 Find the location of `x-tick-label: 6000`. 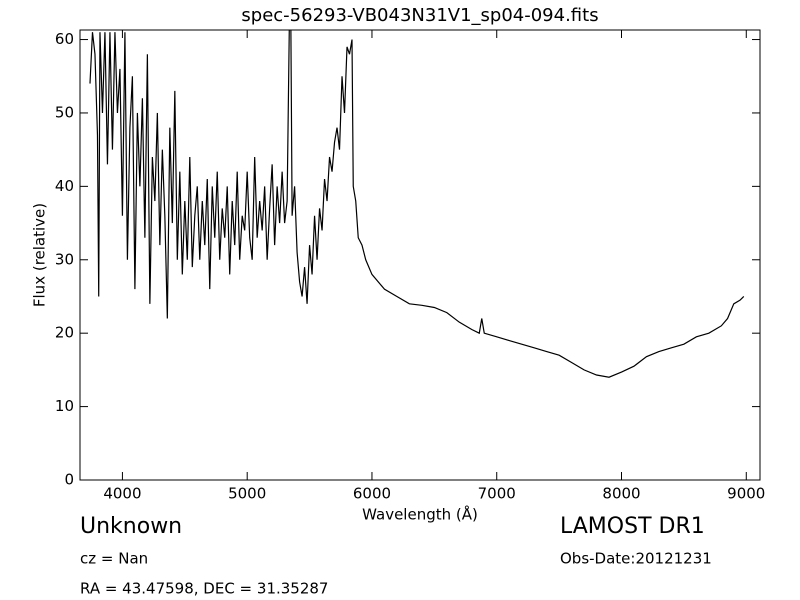

x-tick-label: 6000 is located at coordinates (372, 494).